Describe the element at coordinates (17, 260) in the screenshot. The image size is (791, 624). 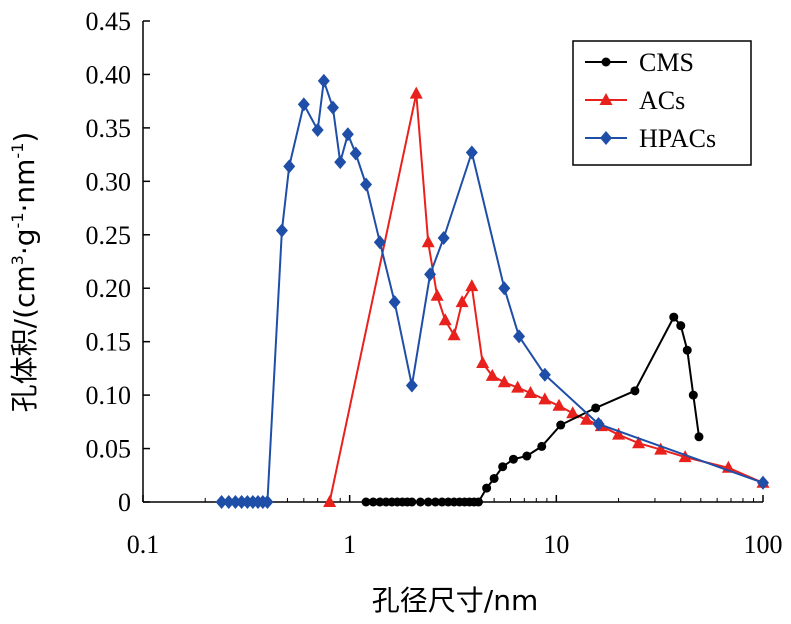
I see `y-axis-title-part: 3` at that location.